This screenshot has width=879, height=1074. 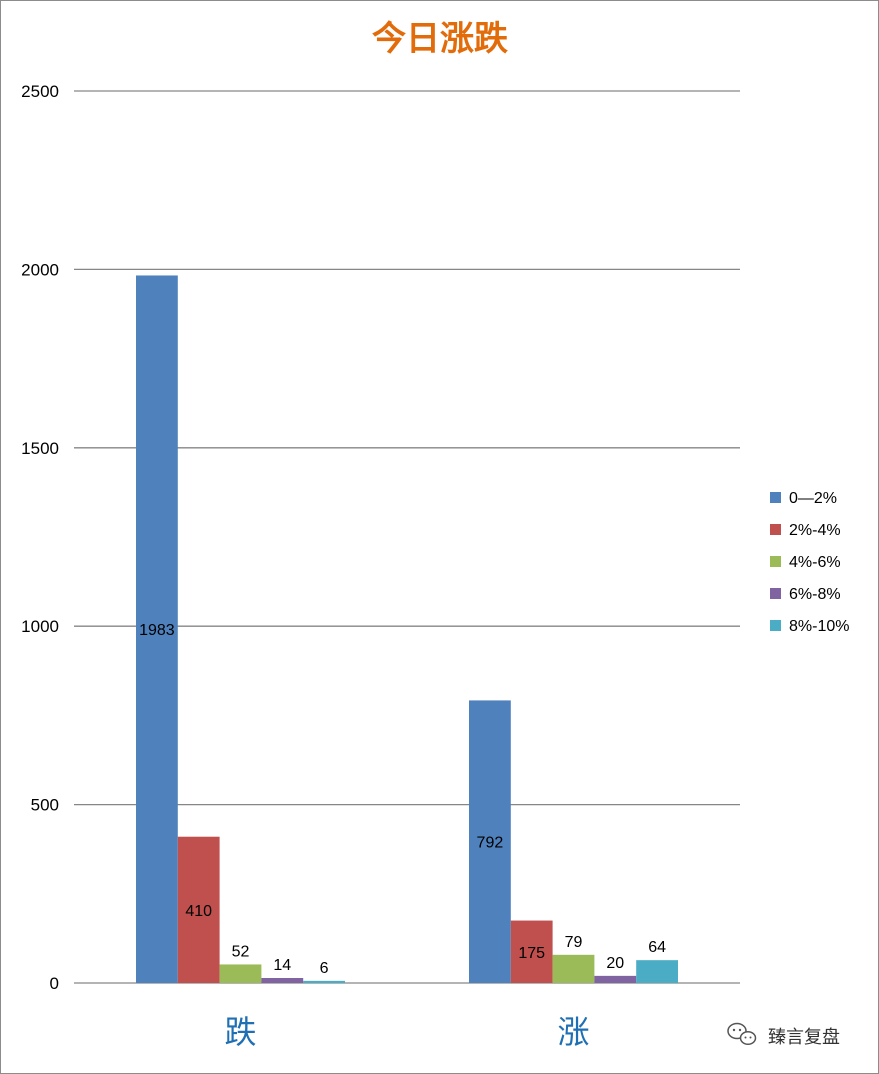 What do you see at coordinates (324, 968) in the screenshot?
I see `data-label: 6` at bounding box center [324, 968].